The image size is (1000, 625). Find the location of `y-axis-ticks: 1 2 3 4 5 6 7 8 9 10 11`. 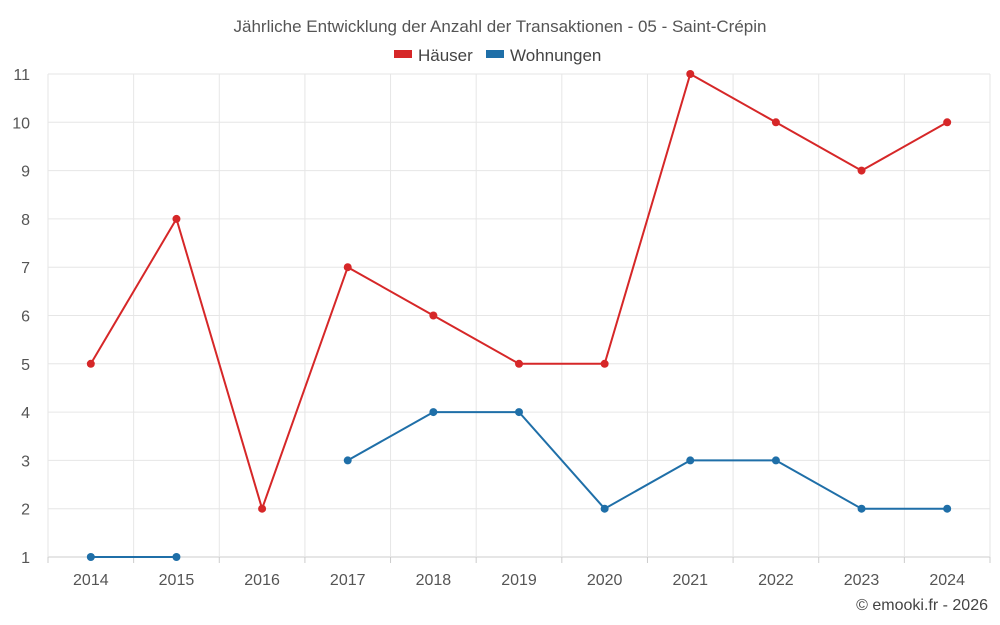

y-axis-ticks: 1 2 3 4 5 6 7 8 9 10 11 is located at coordinates (21, 317).